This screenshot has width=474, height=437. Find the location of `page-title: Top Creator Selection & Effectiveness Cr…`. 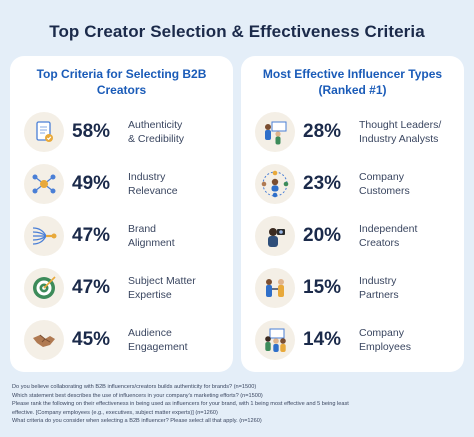

page-title: Top Creator Selection & Effectiveness Cr… is located at coordinates (237, 31).